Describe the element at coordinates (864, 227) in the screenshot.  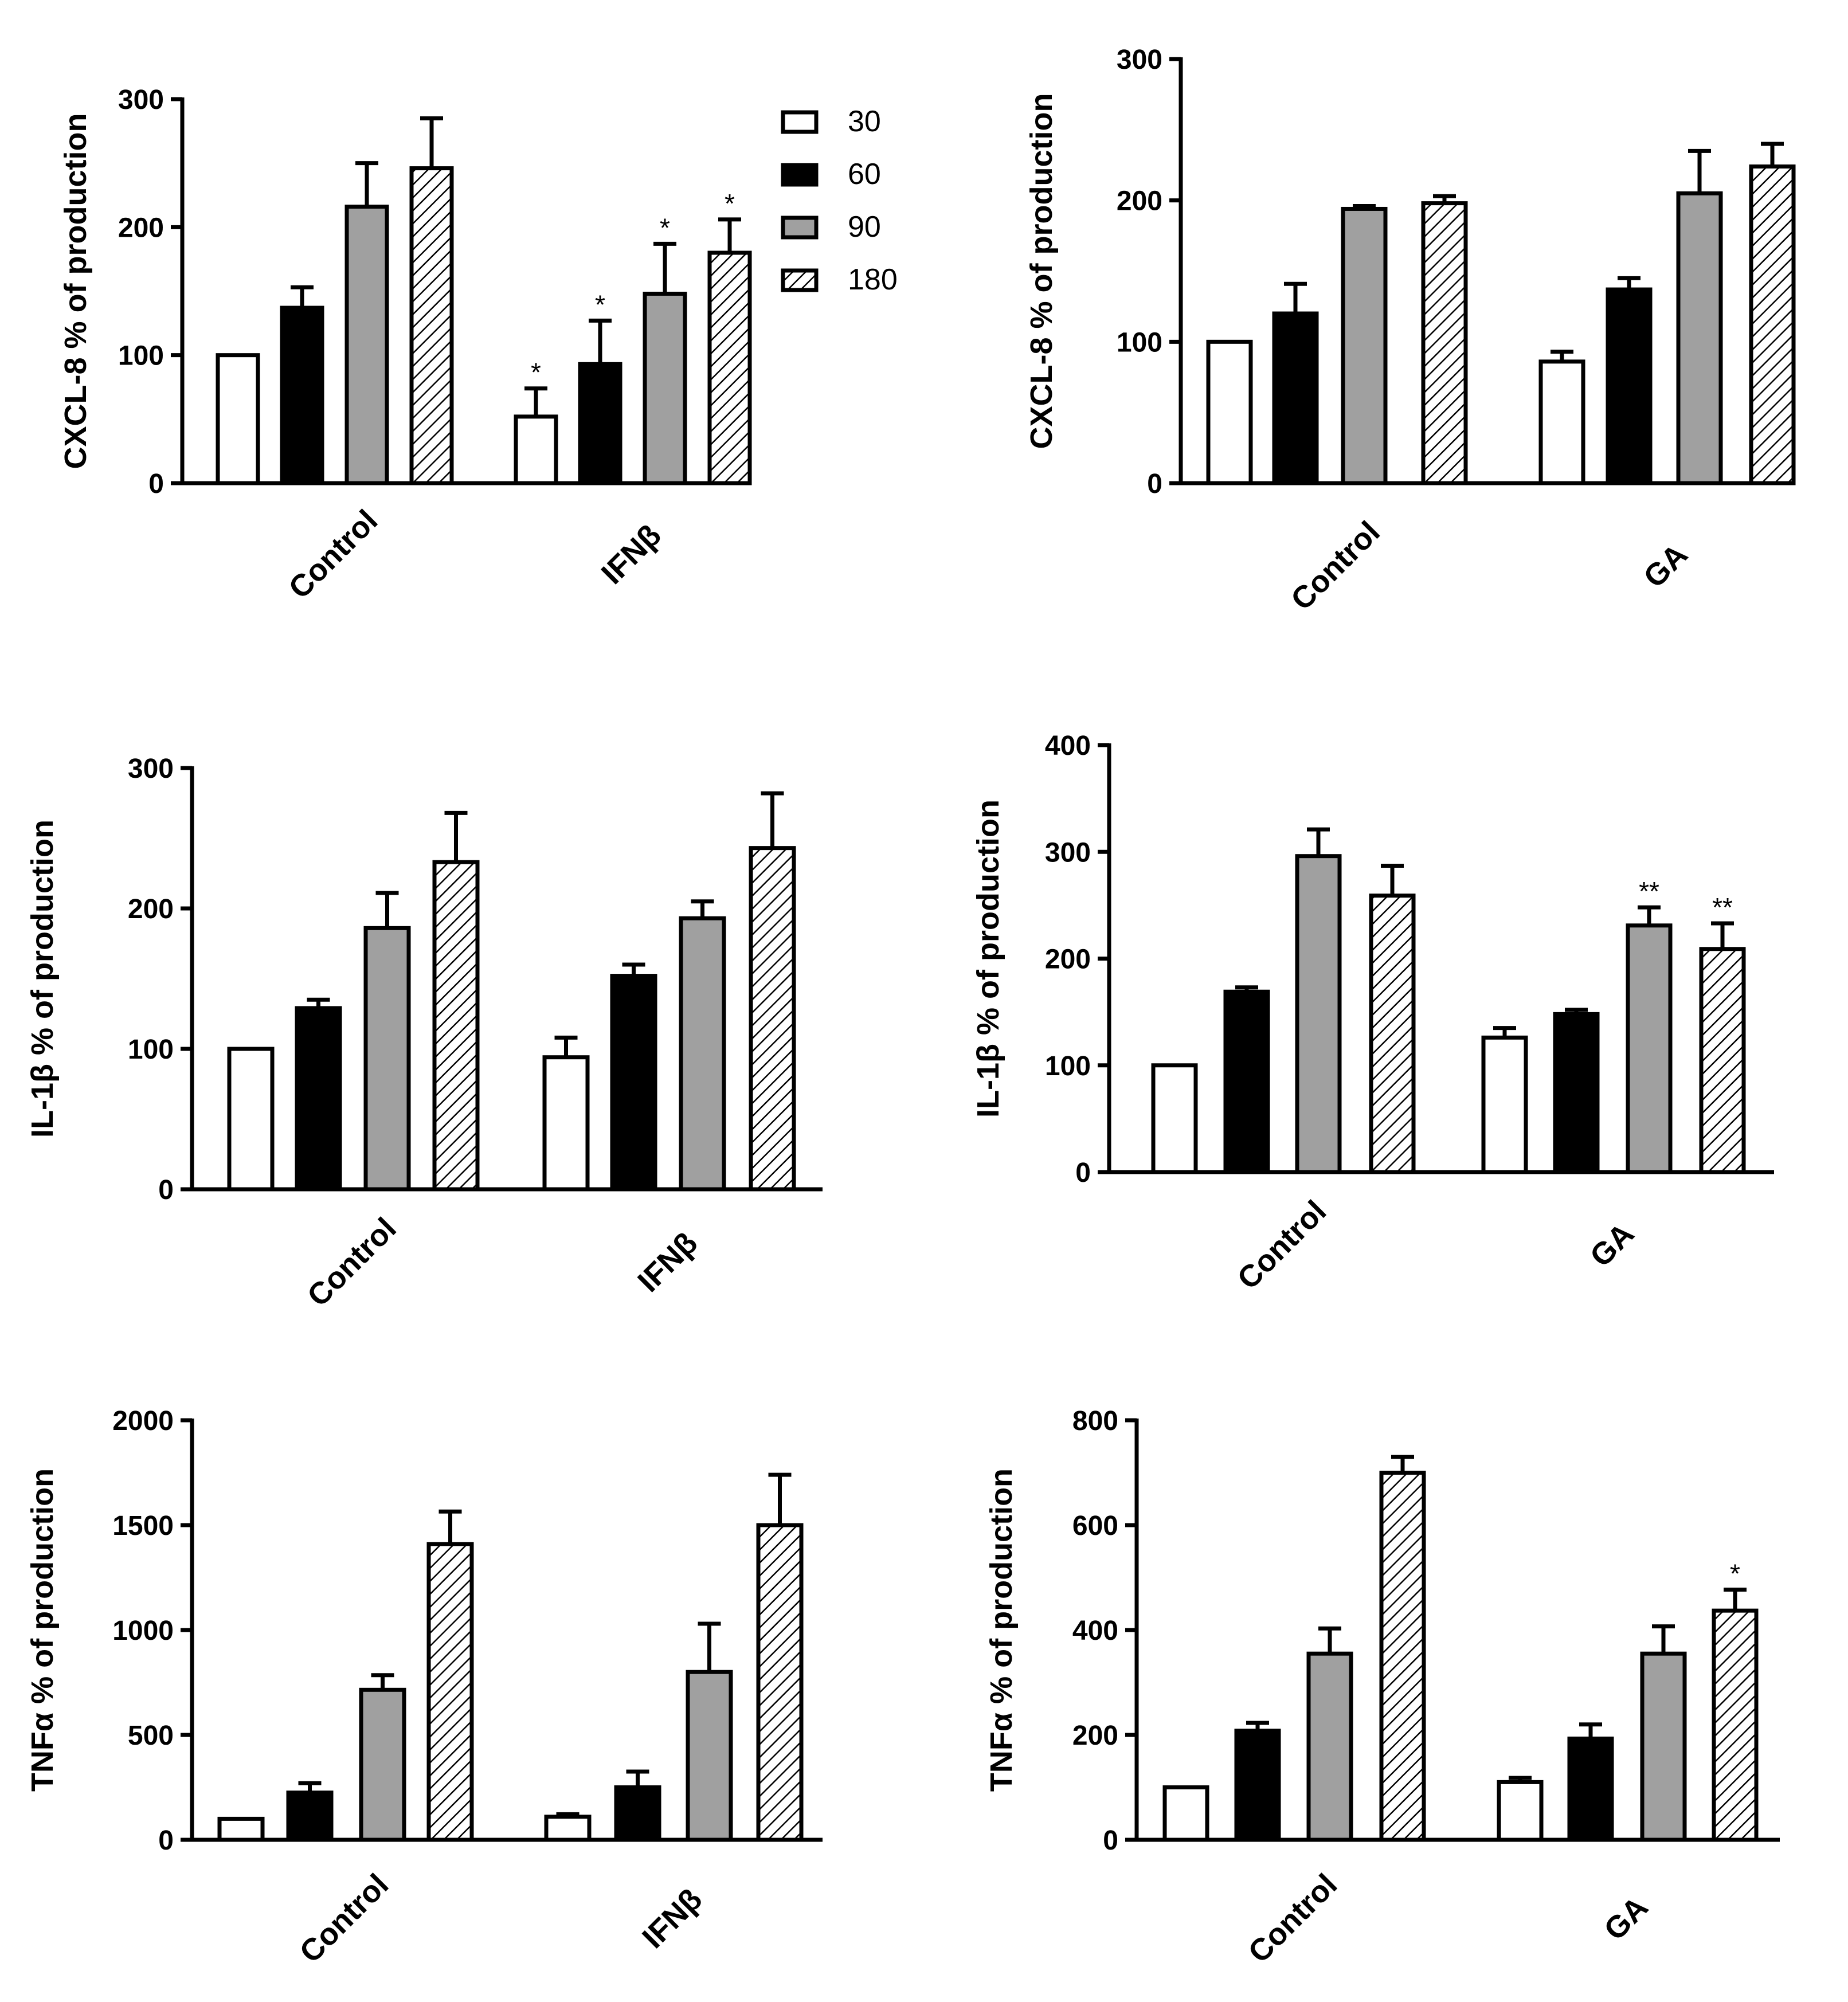
I see `legend-label-90: 90` at that location.